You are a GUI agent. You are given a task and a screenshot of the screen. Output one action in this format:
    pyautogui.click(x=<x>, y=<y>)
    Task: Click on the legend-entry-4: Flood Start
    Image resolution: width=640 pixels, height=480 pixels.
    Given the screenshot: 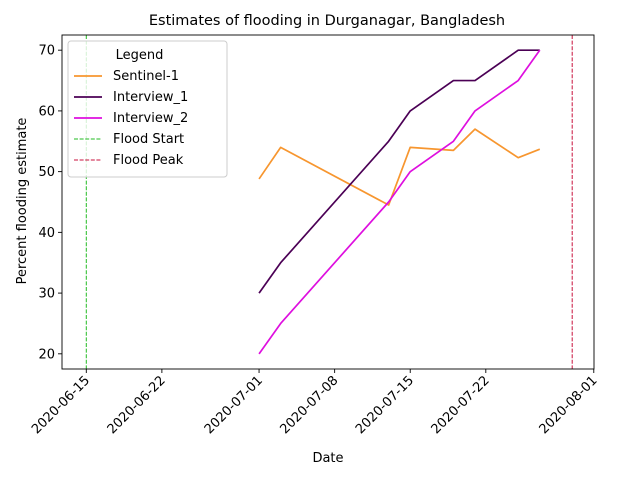 What is the action you would take?
    pyautogui.click(x=148, y=139)
    